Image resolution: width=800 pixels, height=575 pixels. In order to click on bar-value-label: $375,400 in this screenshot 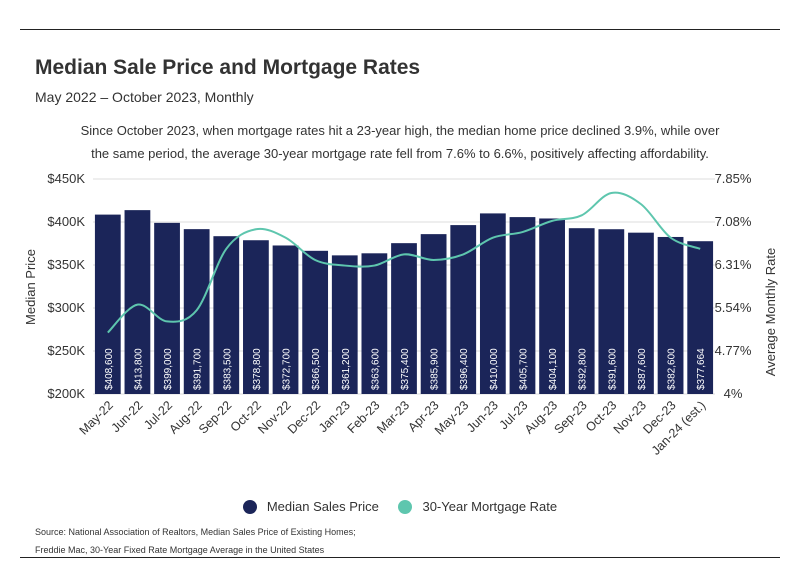, I will do `click(405, 369)`.